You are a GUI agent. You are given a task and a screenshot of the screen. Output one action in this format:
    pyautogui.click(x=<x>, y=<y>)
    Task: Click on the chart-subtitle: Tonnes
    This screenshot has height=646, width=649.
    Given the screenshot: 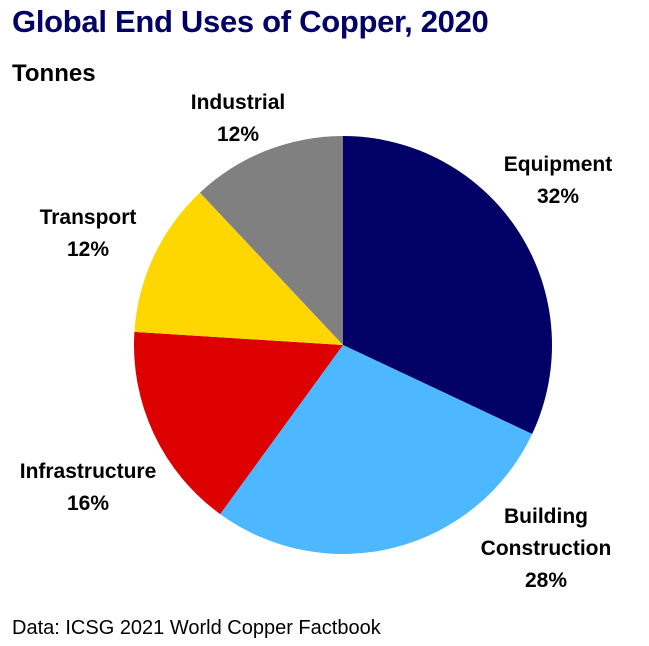 What is the action you would take?
    pyautogui.click(x=54, y=73)
    